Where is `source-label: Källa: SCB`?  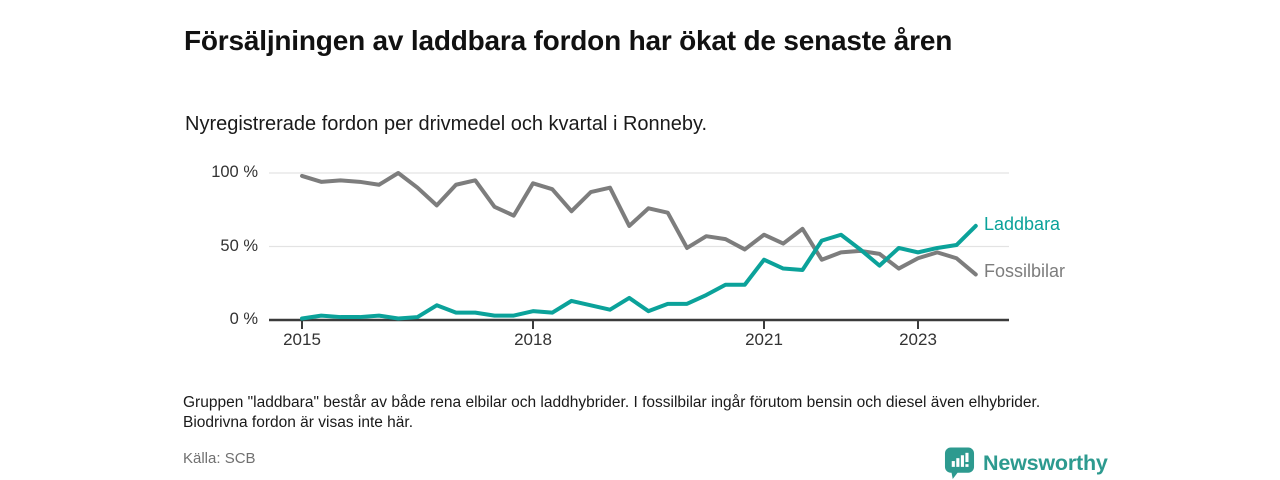
source-label: Källa: SCB is located at coordinates (219, 458).